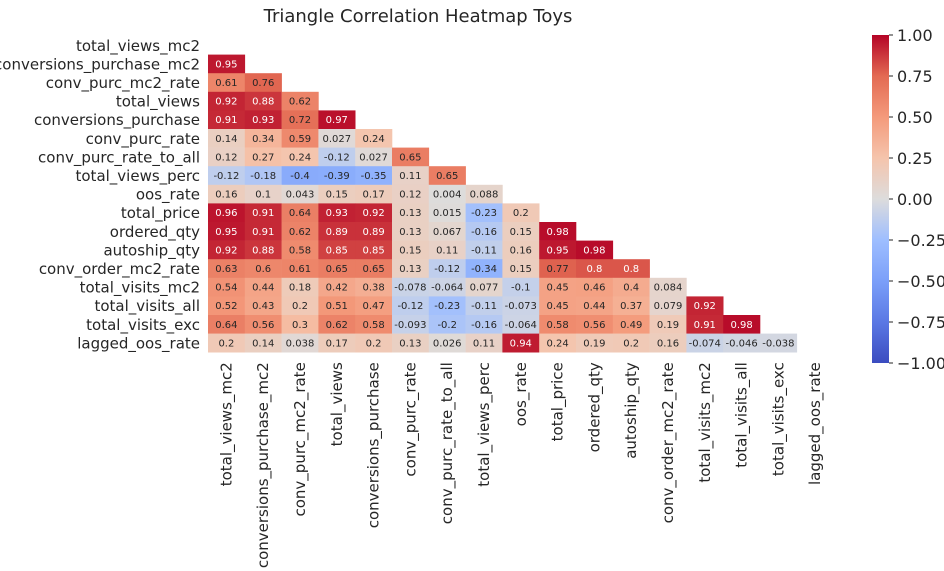  Describe the element at coordinates (263, 157) in the screenshot. I see `cell-value-label: 0.27` at that location.